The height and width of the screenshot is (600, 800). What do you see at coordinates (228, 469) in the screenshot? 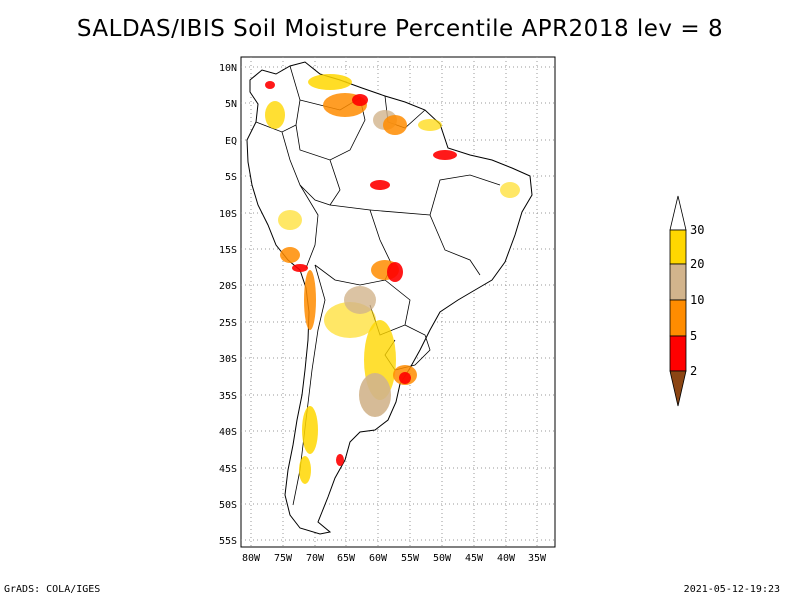
I see `y-tick-label: 45S` at bounding box center [228, 469].